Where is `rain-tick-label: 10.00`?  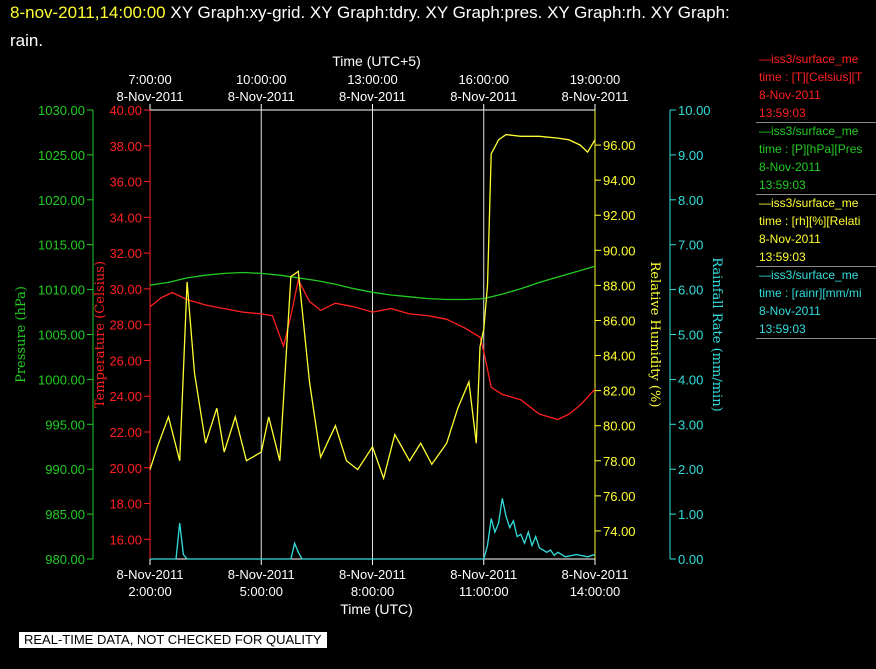 rain-tick-label: 10.00 is located at coordinates (694, 110).